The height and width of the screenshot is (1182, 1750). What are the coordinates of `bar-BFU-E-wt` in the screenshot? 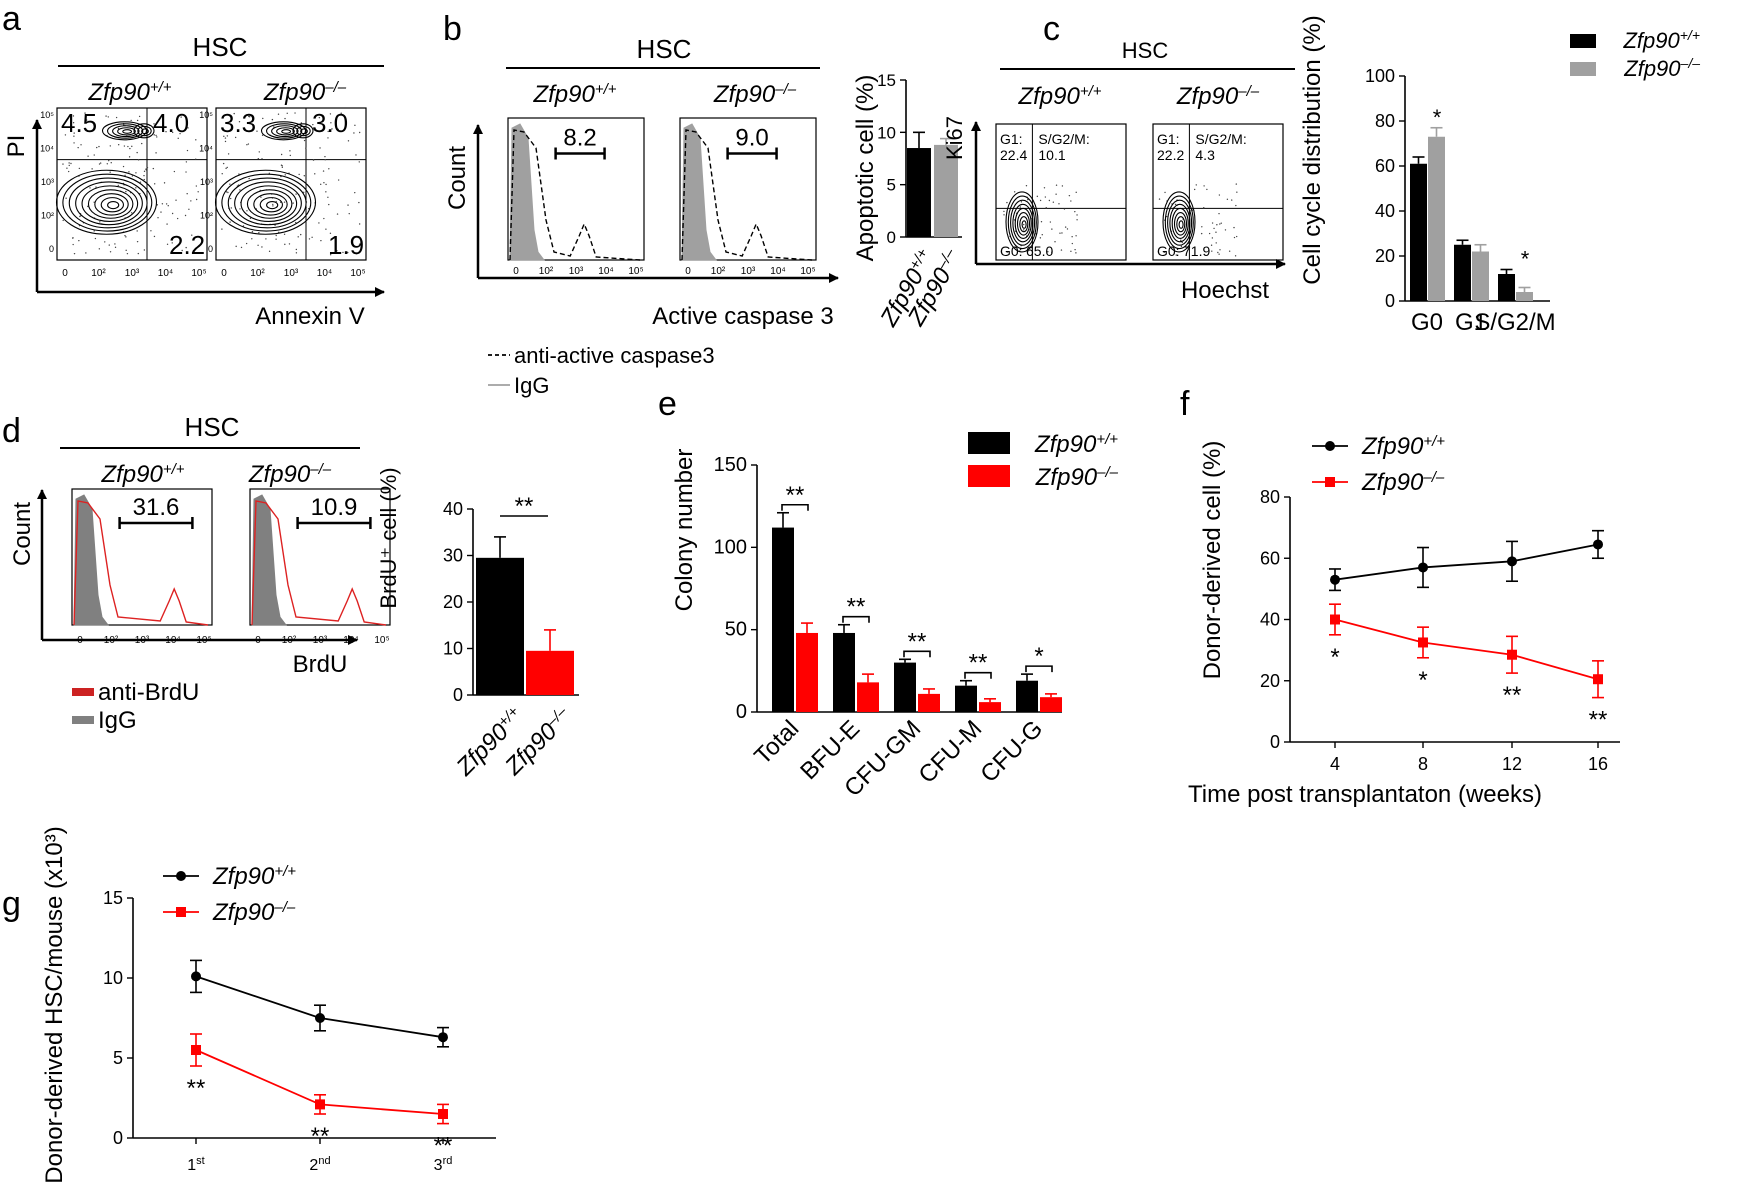 It's located at (844, 672).